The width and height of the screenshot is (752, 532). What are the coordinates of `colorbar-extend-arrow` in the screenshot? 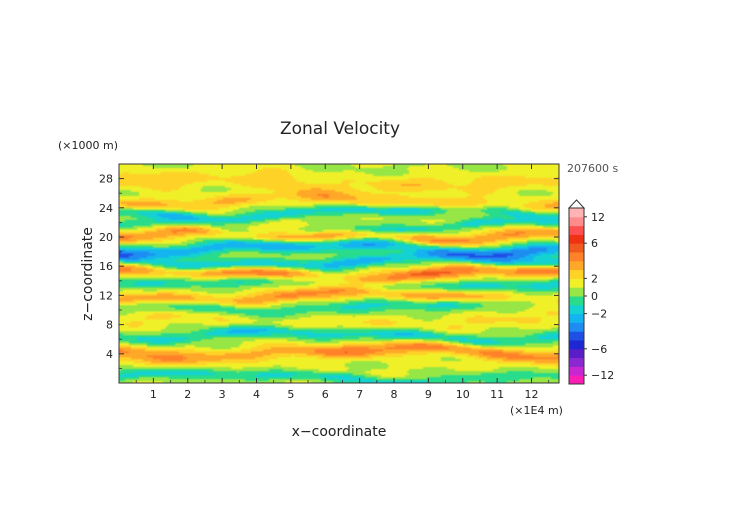 It's located at (576, 204).